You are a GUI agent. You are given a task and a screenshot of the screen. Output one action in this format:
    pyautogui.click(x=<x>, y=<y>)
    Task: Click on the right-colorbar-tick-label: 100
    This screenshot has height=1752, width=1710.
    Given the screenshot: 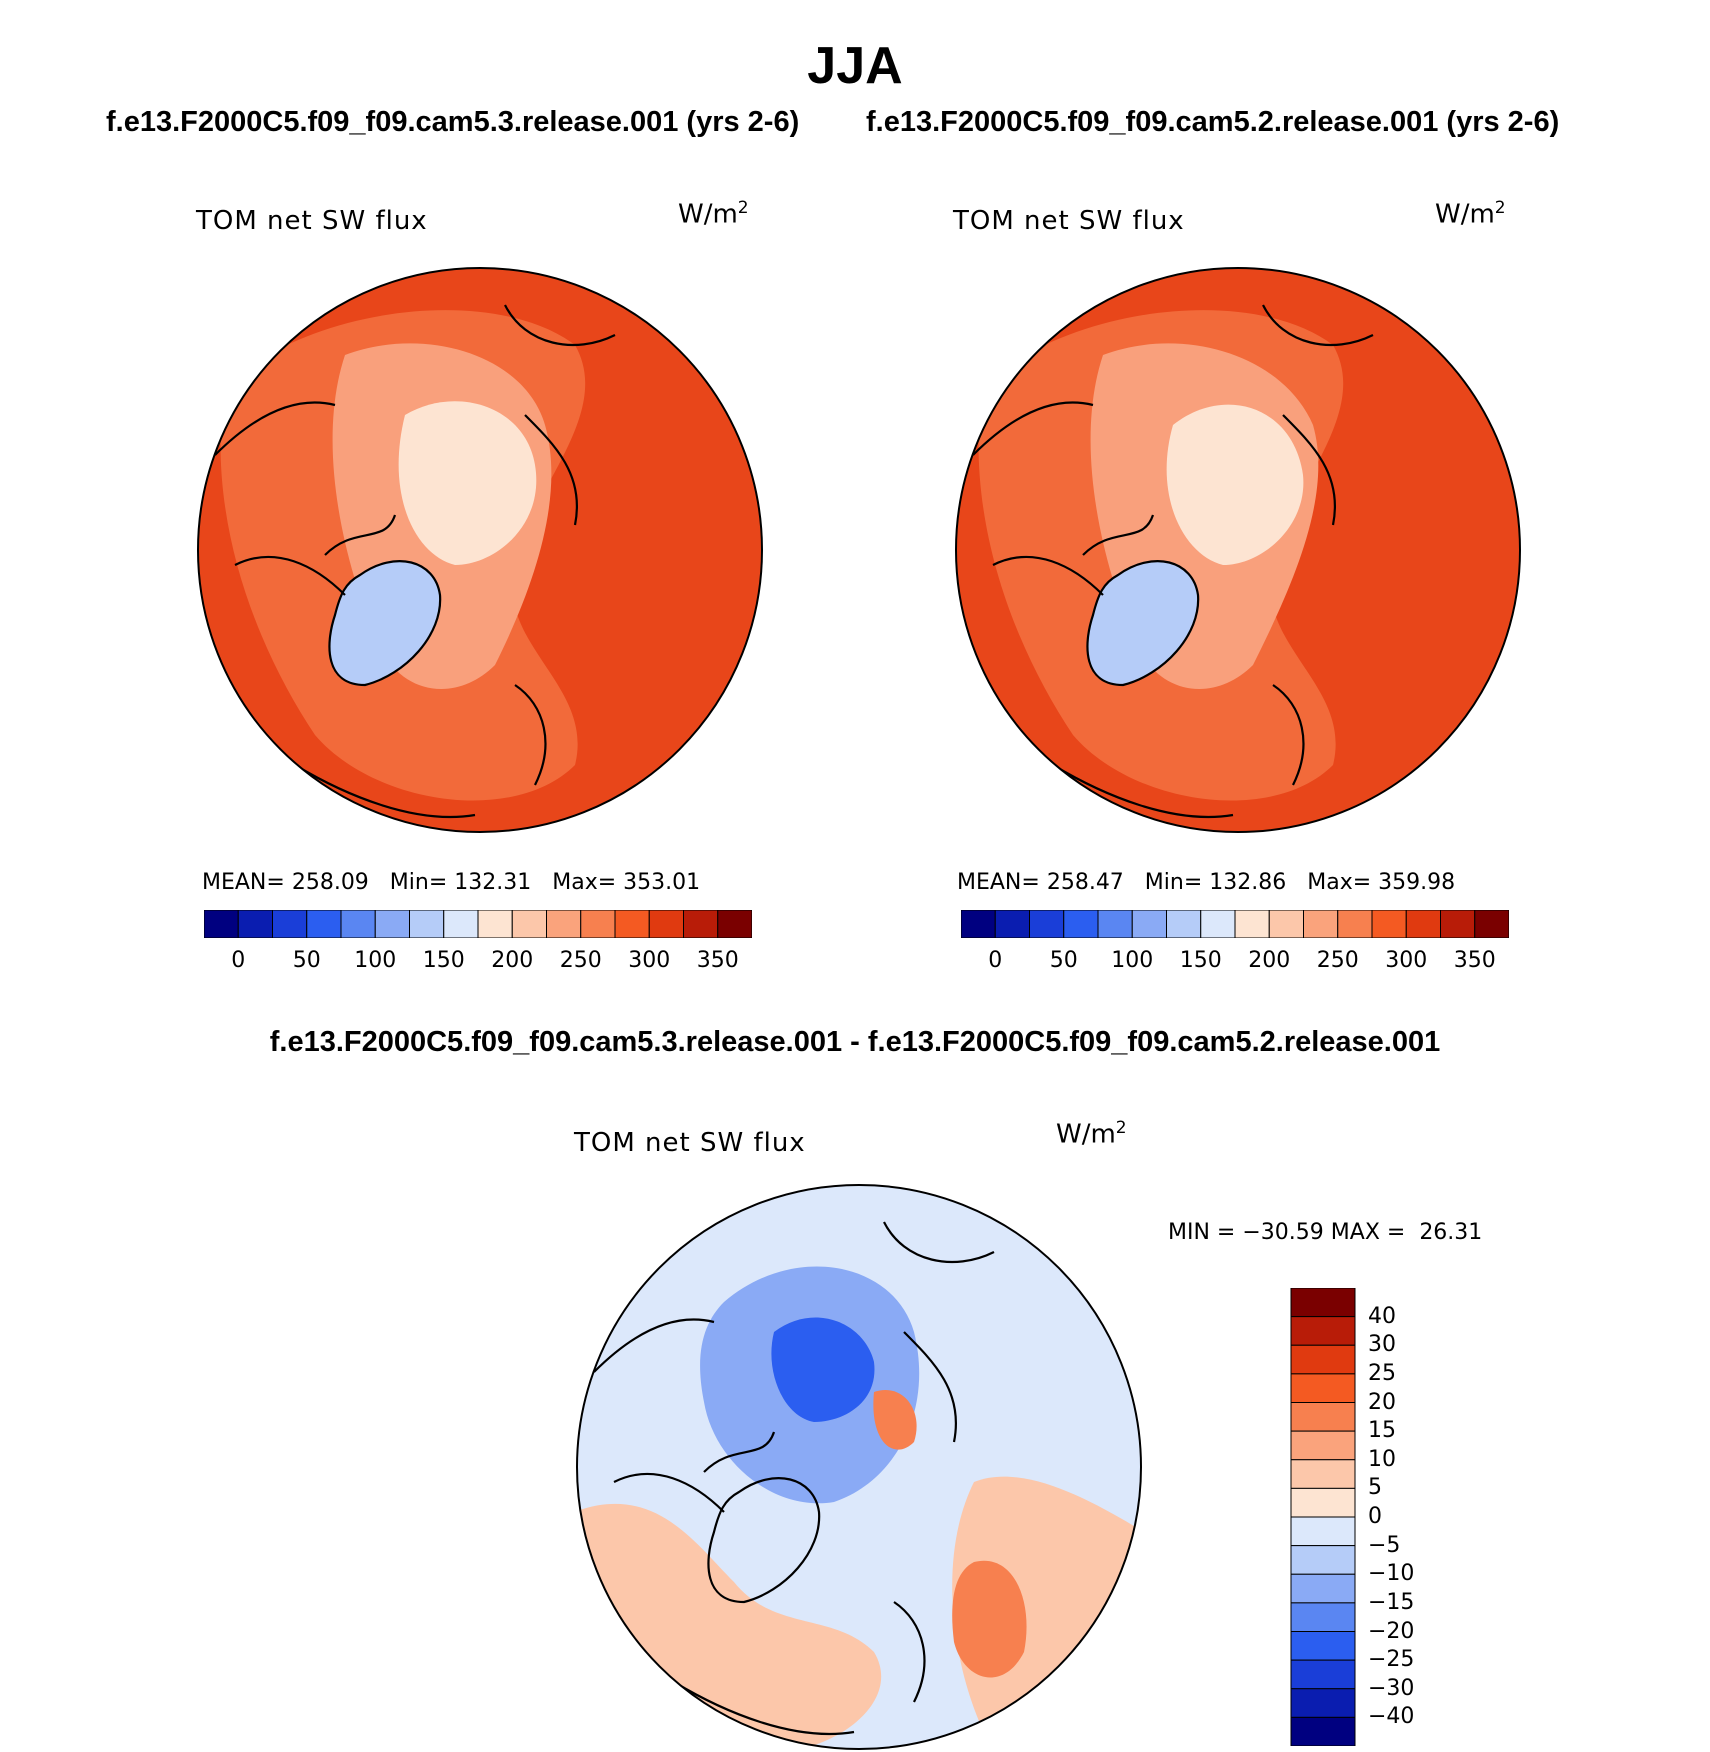 What is the action you would take?
    pyautogui.click(x=1132, y=960)
    